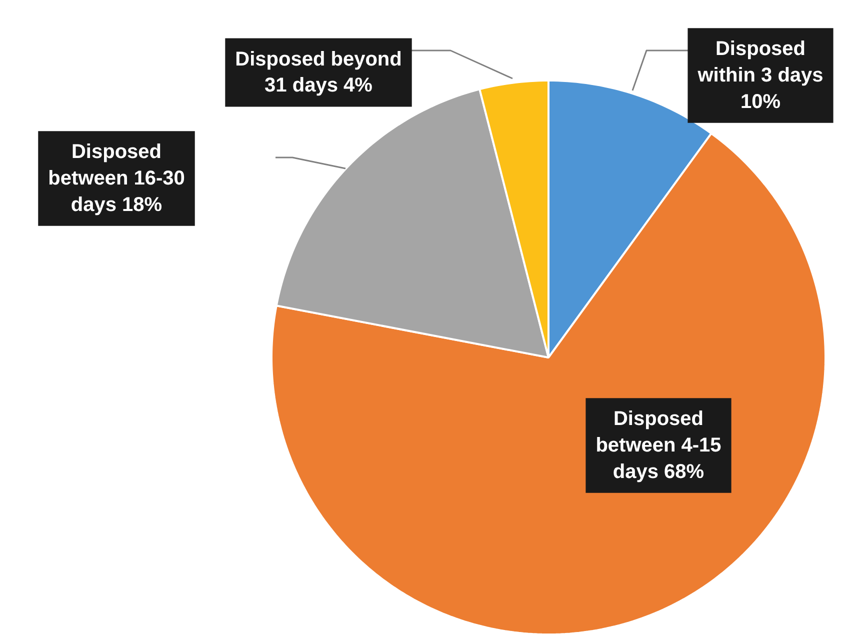 Image resolution: width=860 pixels, height=640 pixels. What do you see at coordinates (760, 101) in the screenshot?
I see `data-label: 10%` at bounding box center [760, 101].